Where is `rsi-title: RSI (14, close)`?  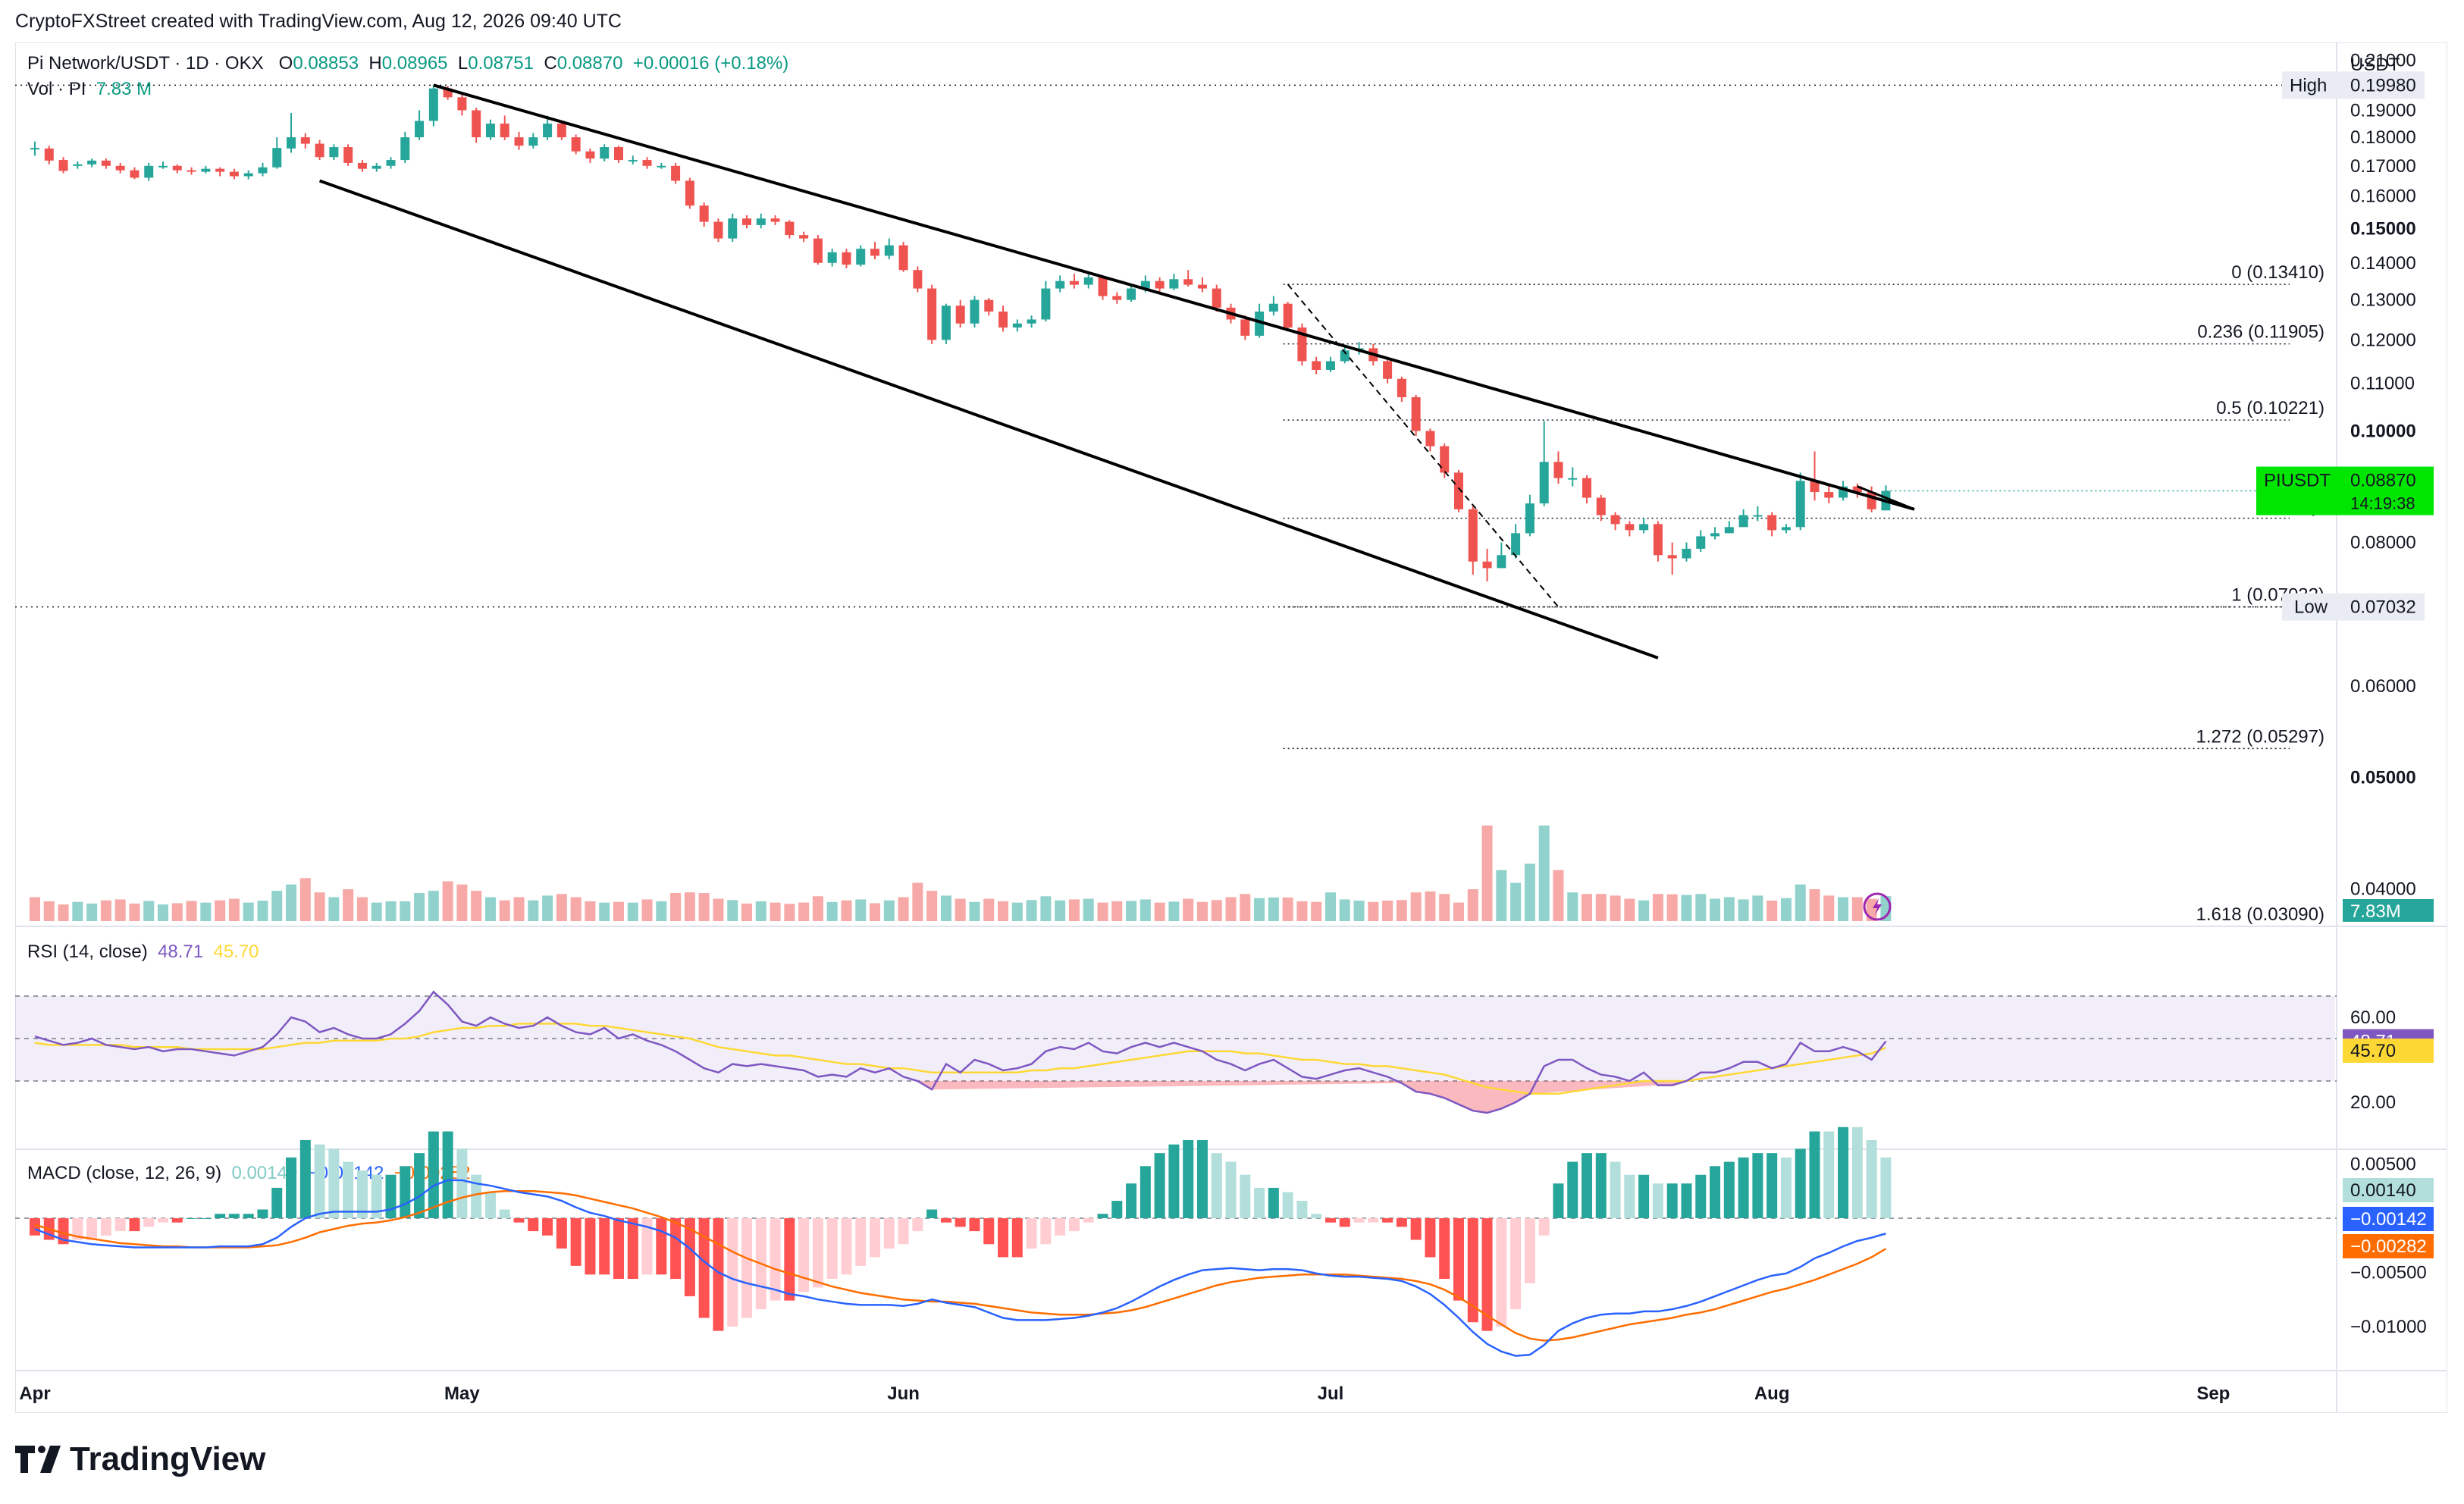 rsi-title: RSI (14, close) is located at coordinates (88, 952).